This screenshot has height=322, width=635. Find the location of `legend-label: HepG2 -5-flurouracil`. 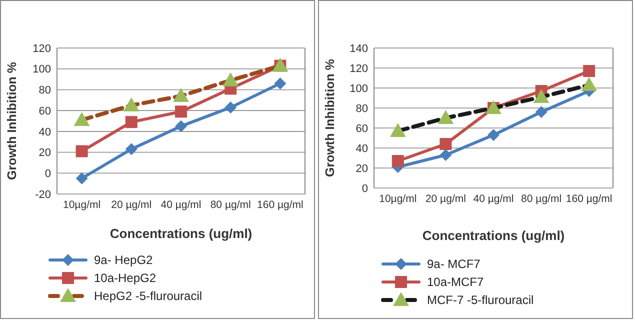

legend-label: HepG2 -5-flurouracil is located at coordinates (148, 296).